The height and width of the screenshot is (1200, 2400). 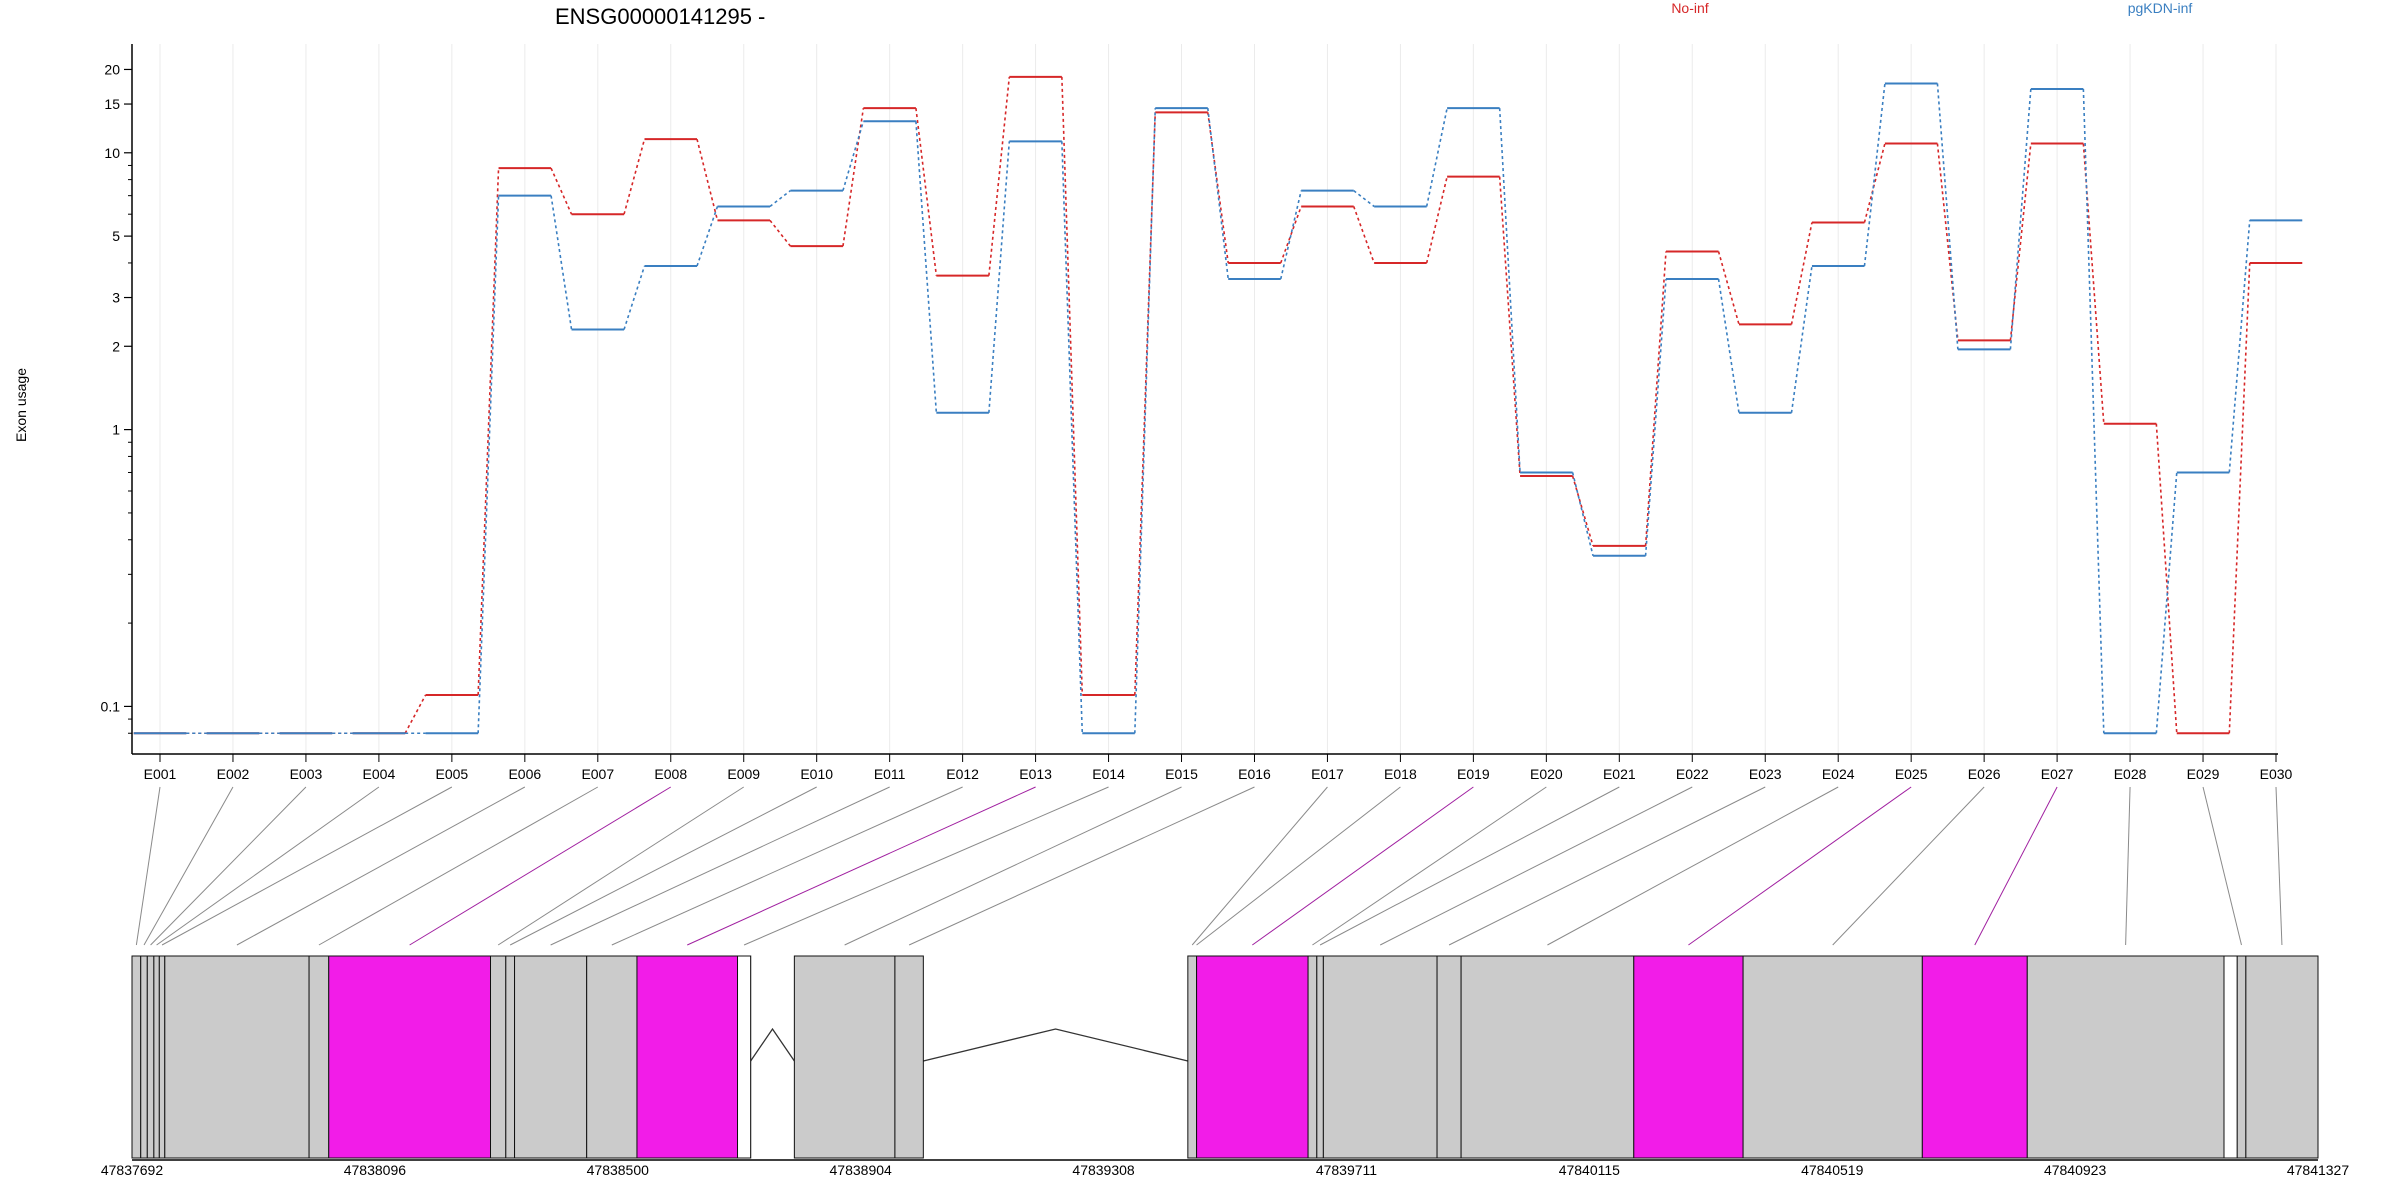 What do you see at coordinates (233, 774) in the screenshot?
I see `x-tick-label-e002: E002` at bounding box center [233, 774].